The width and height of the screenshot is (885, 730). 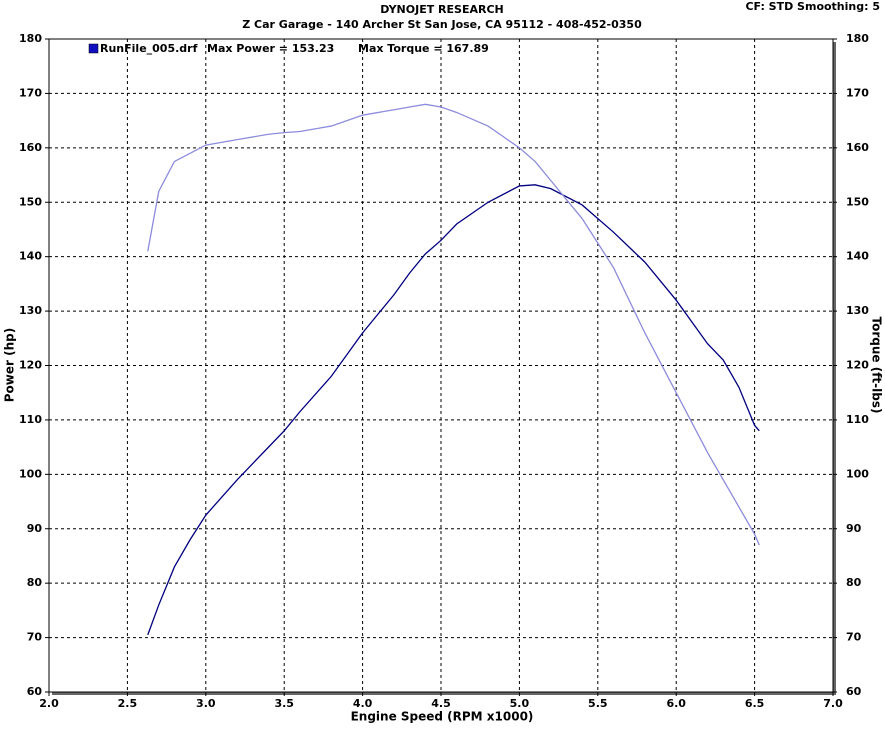 What do you see at coordinates (30, 256) in the screenshot?
I see `y-tick-label: 140` at bounding box center [30, 256].